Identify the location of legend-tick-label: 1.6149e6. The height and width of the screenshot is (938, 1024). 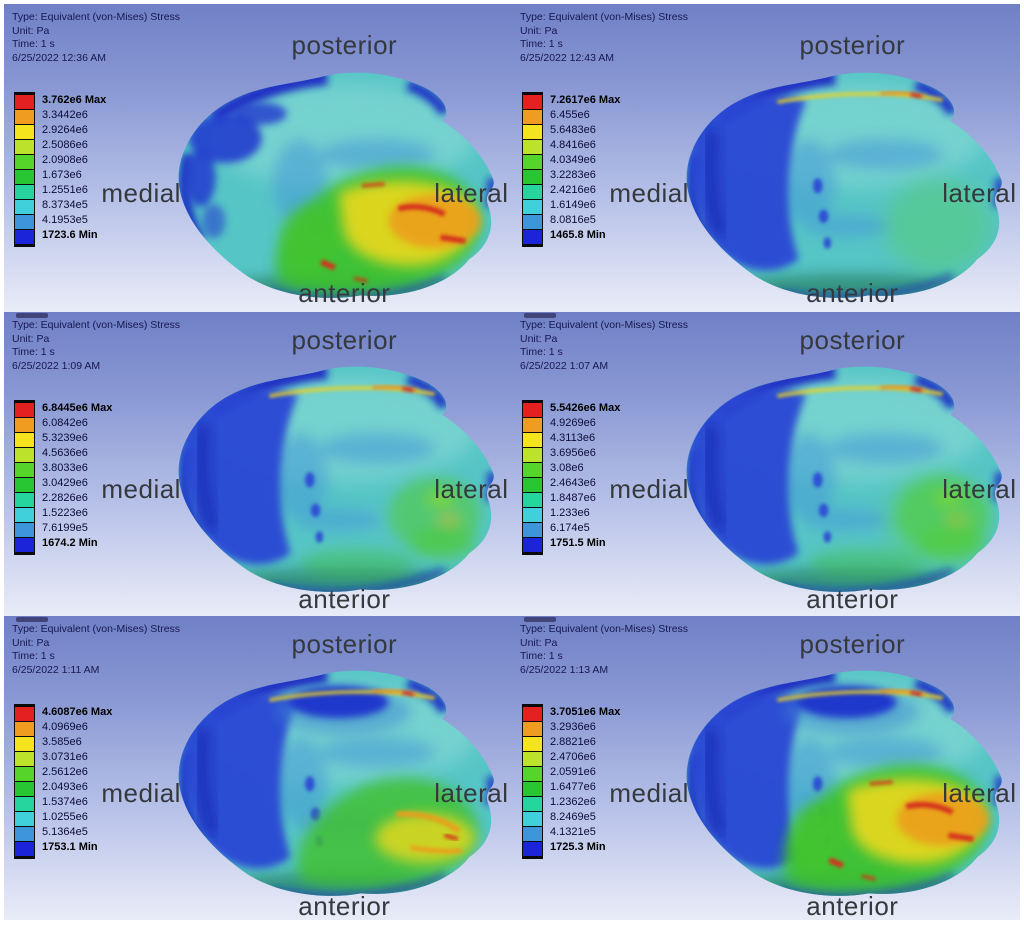
(573, 205).